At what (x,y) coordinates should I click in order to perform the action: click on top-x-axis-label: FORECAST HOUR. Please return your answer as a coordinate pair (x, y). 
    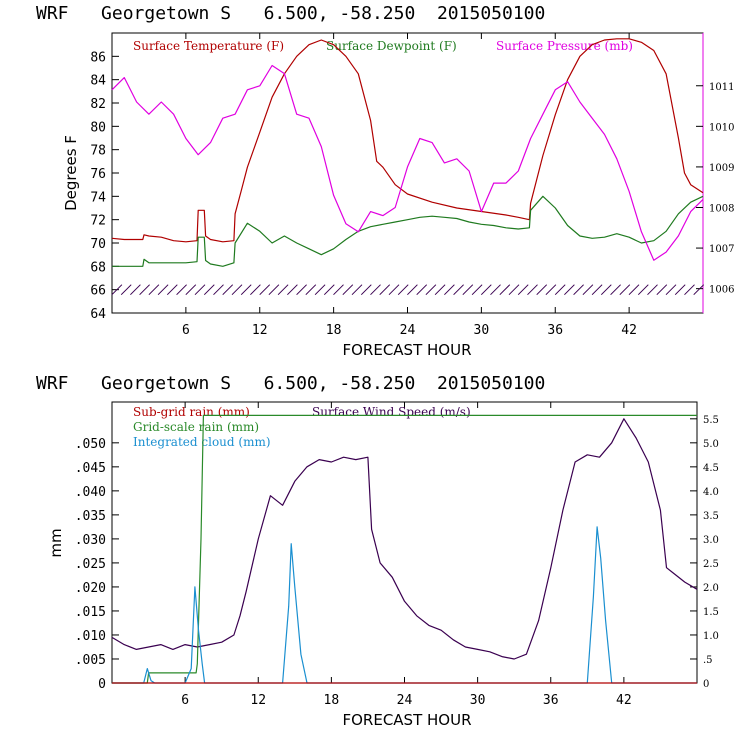
    Looking at the image, I should click on (406, 350).